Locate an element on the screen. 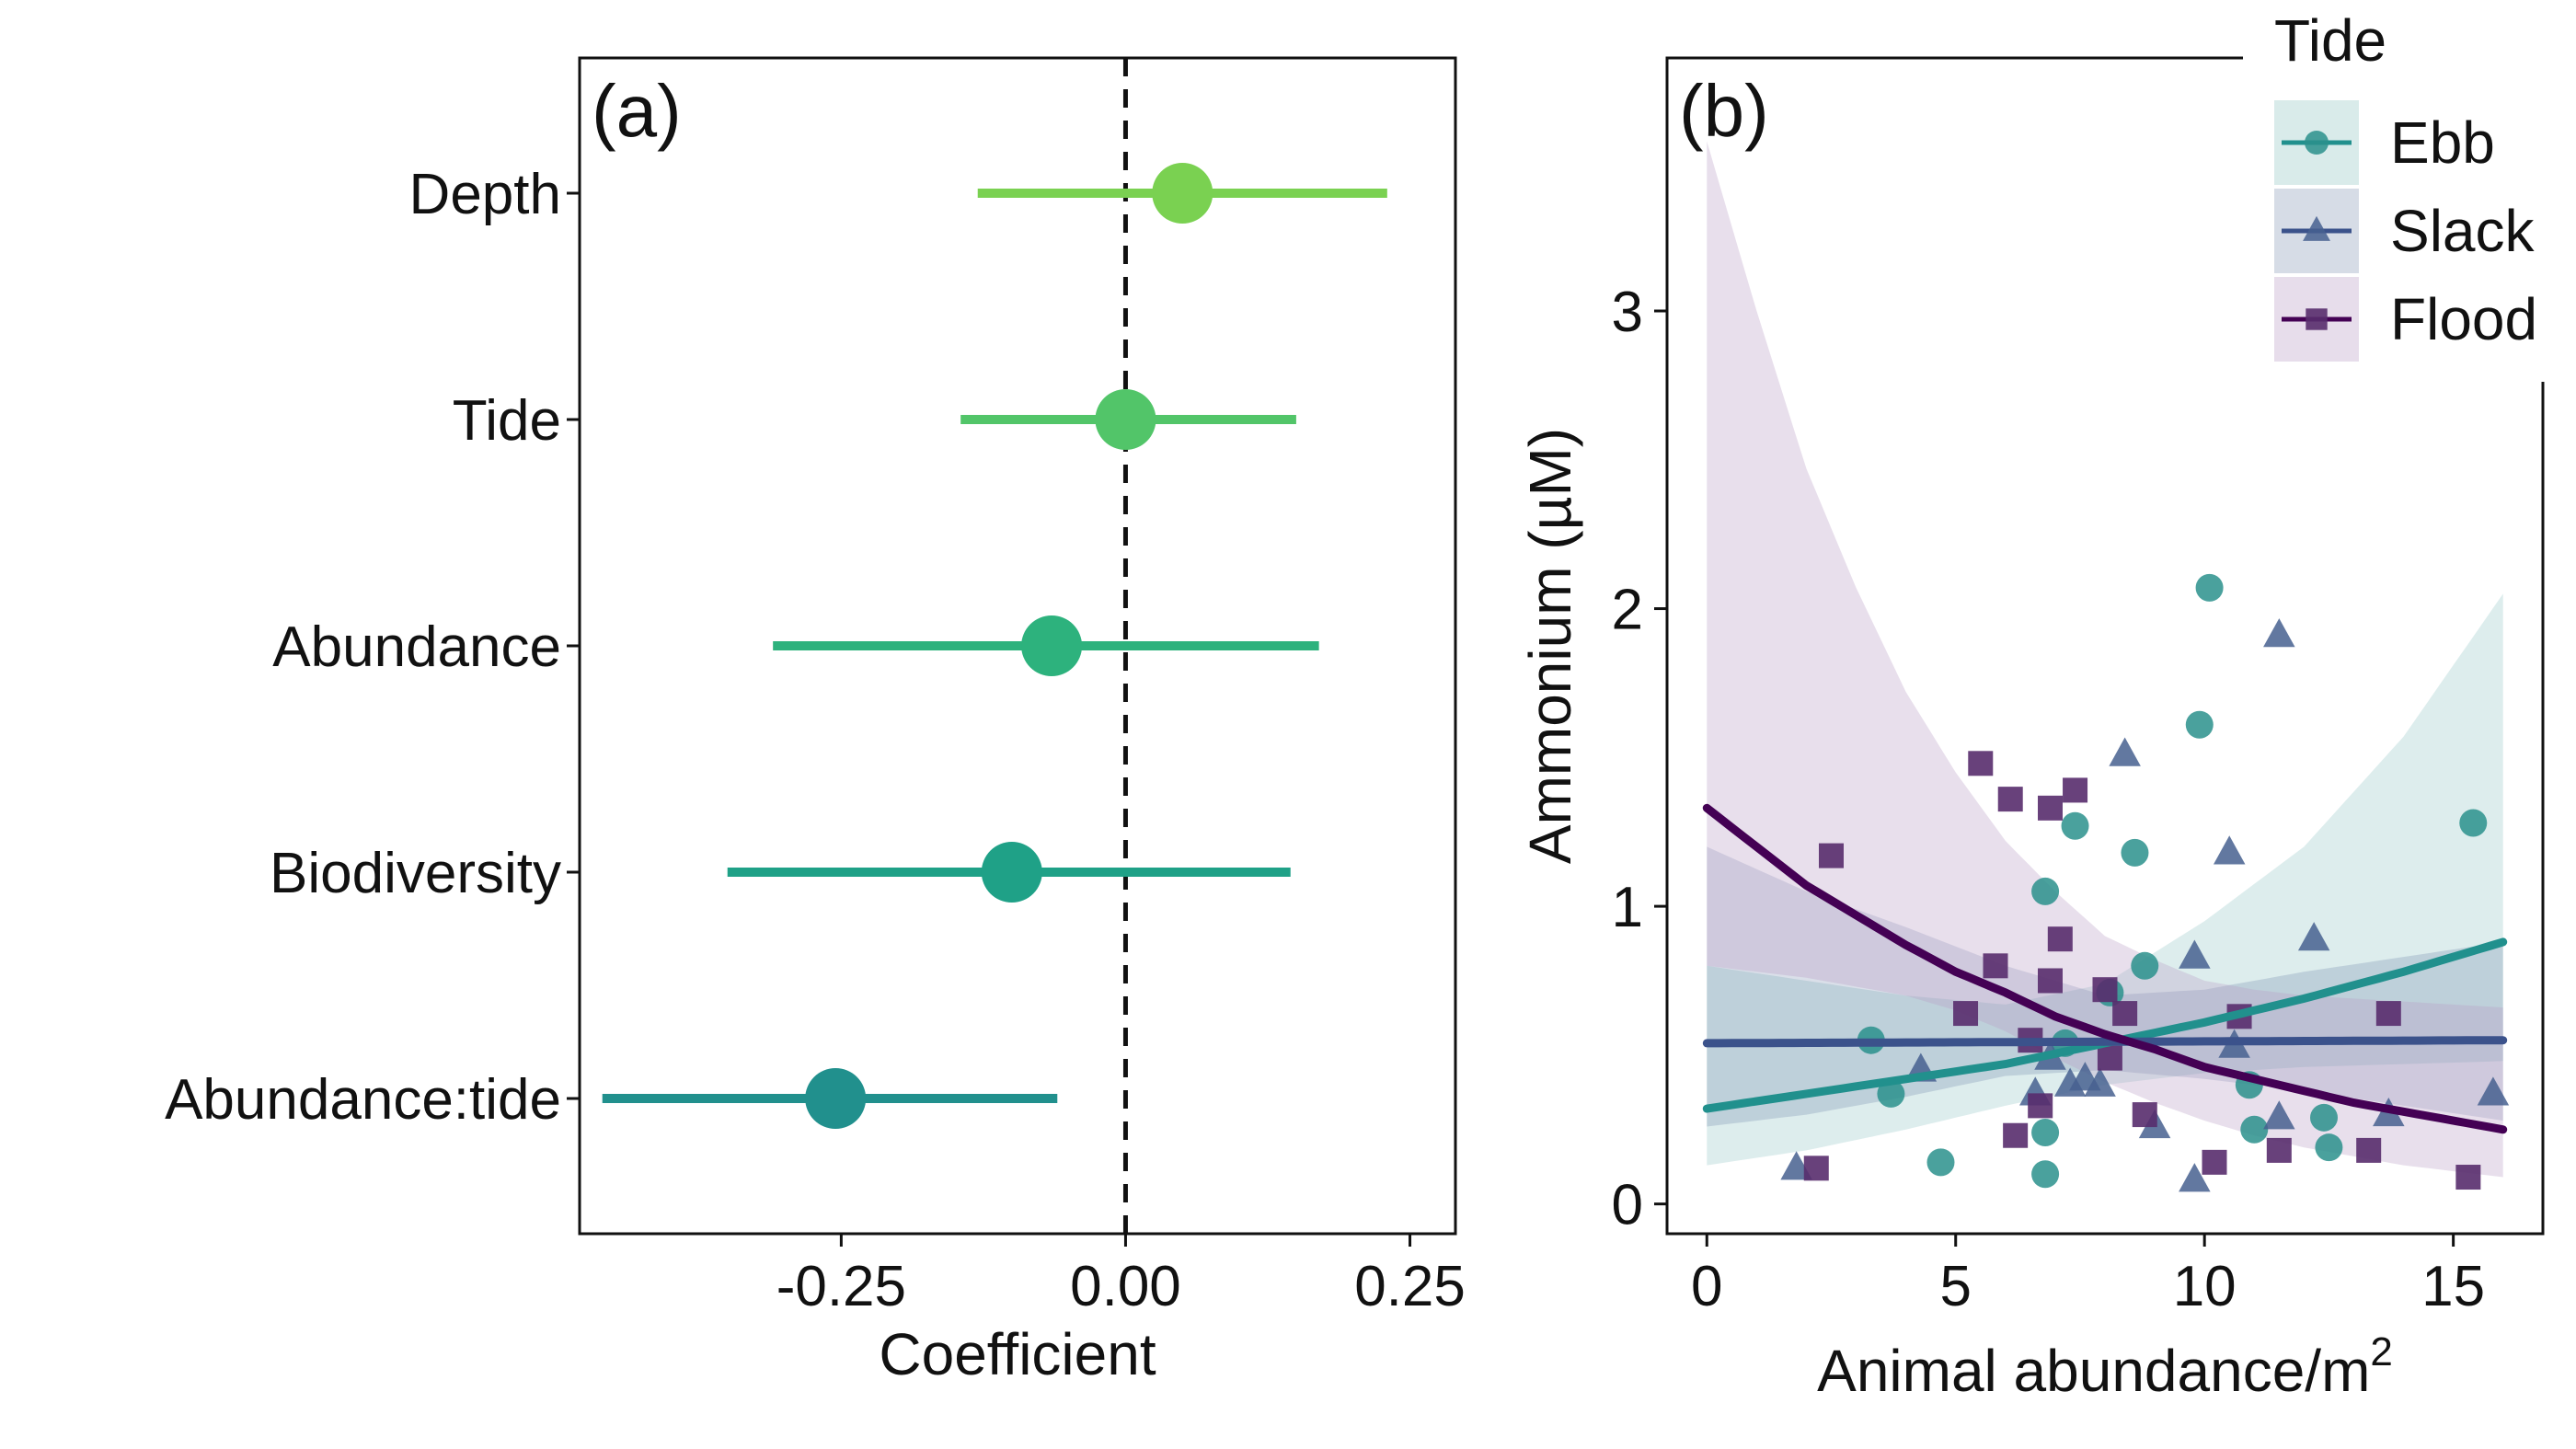  confidence-band-ebb is located at coordinates (2105, 879).